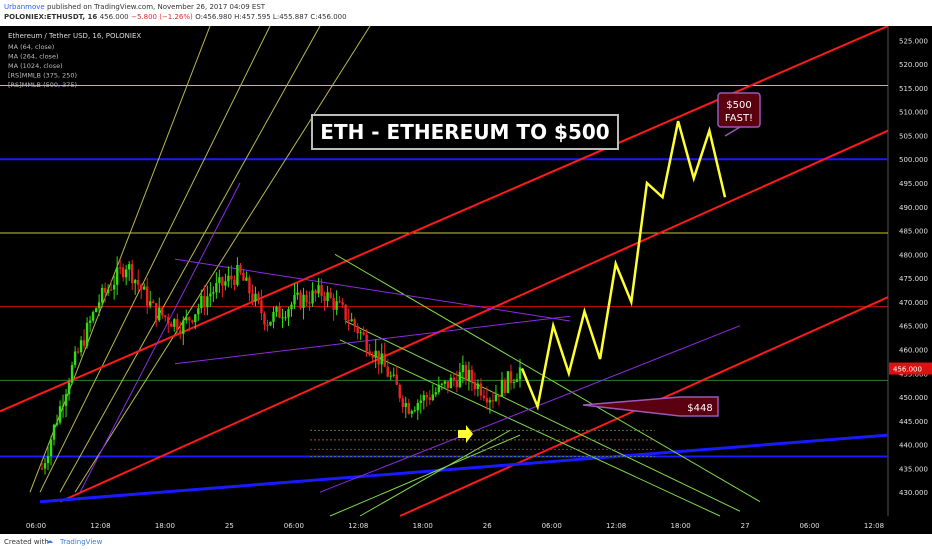  What do you see at coordinates (465, 132) in the screenshot?
I see `title-box` at bounding box center [465, 132].